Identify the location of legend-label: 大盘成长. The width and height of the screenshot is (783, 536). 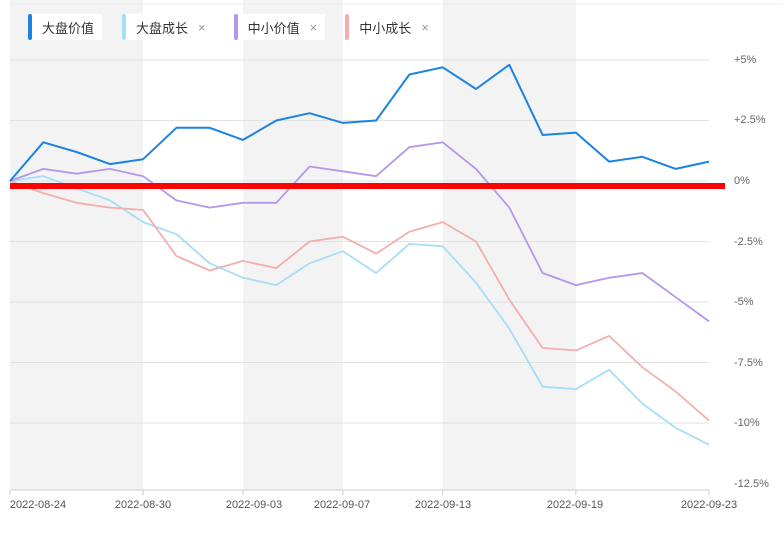
(162, 28).